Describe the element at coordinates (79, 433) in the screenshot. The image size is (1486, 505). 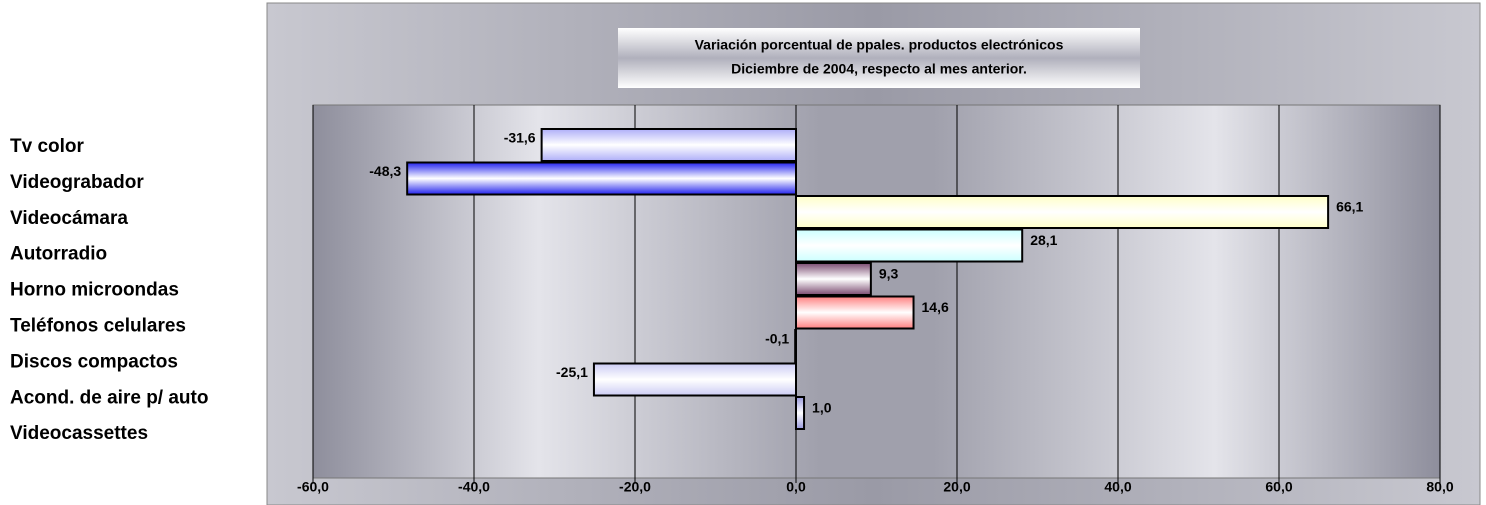
I see `category-label: Videocassettes` at that location.